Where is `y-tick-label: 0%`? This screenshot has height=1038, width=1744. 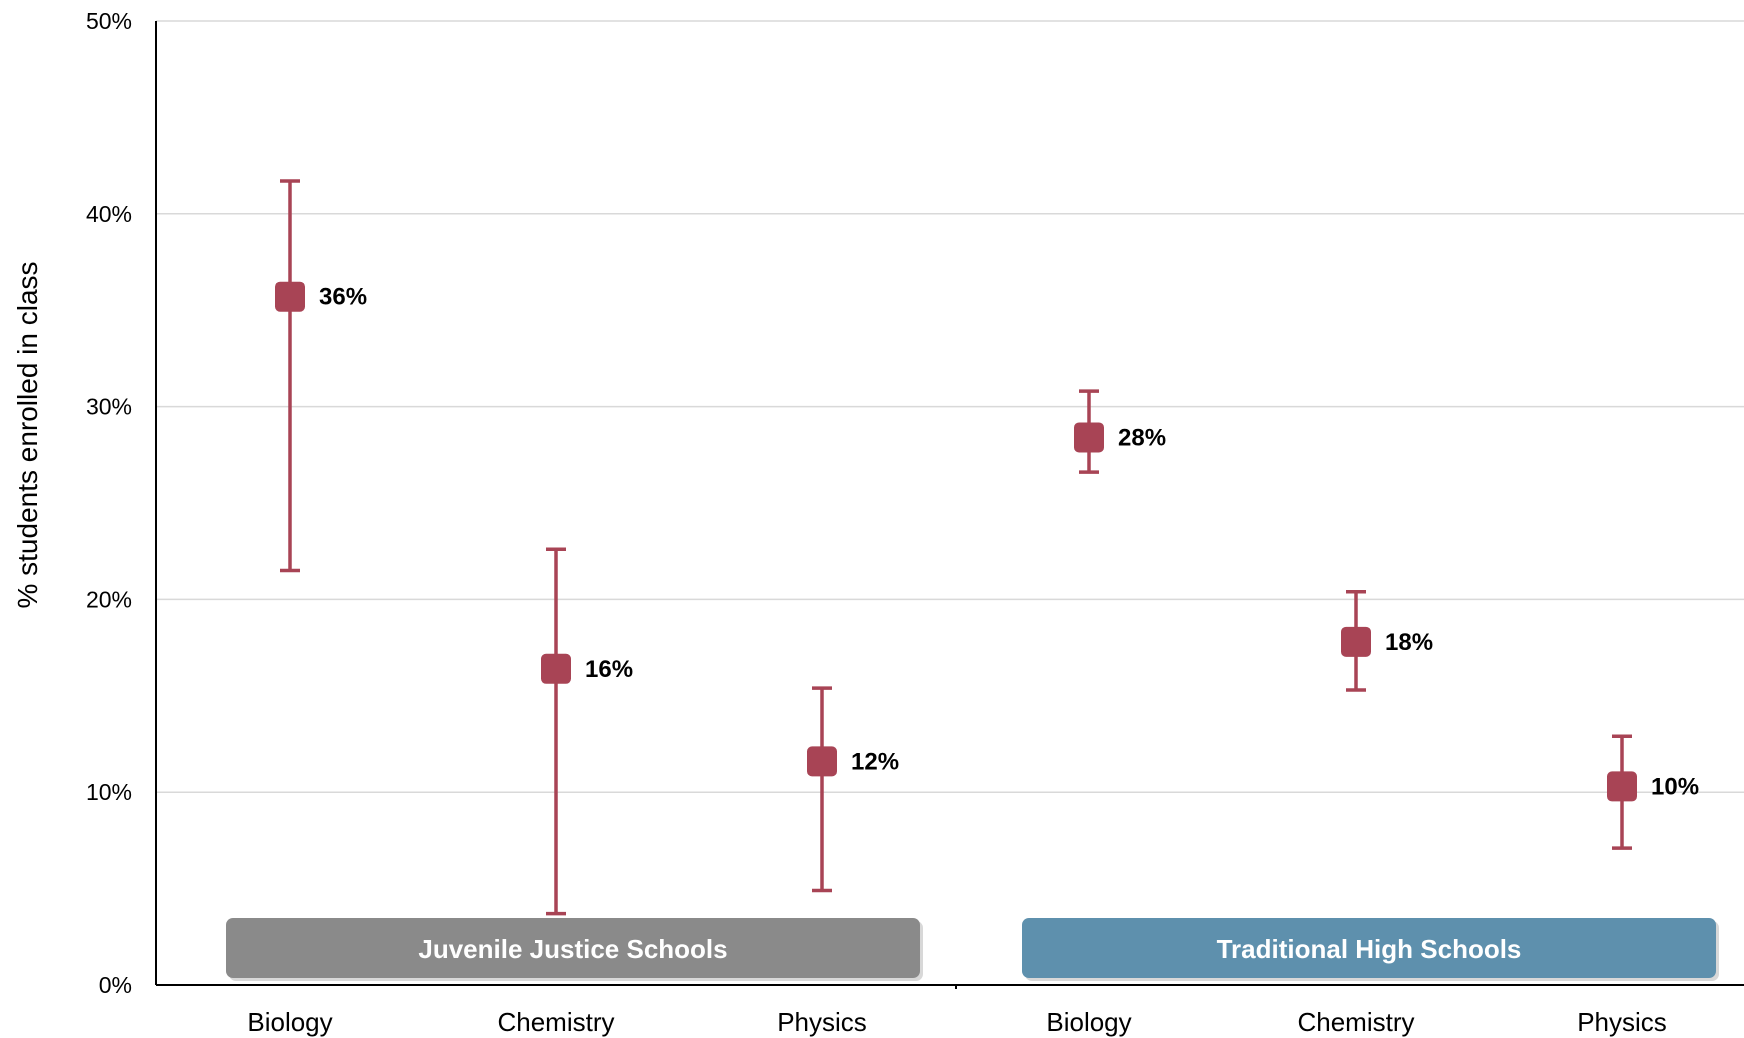
y-tick-label: 0% is located at coordinates (115, 985).